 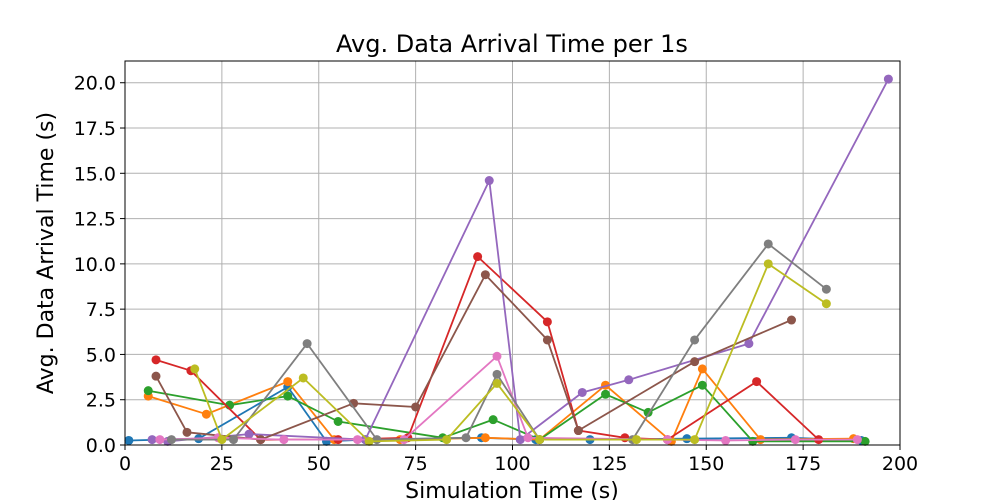 I want to click on y-tick-label: 0.0, so click(x=101, y=446).